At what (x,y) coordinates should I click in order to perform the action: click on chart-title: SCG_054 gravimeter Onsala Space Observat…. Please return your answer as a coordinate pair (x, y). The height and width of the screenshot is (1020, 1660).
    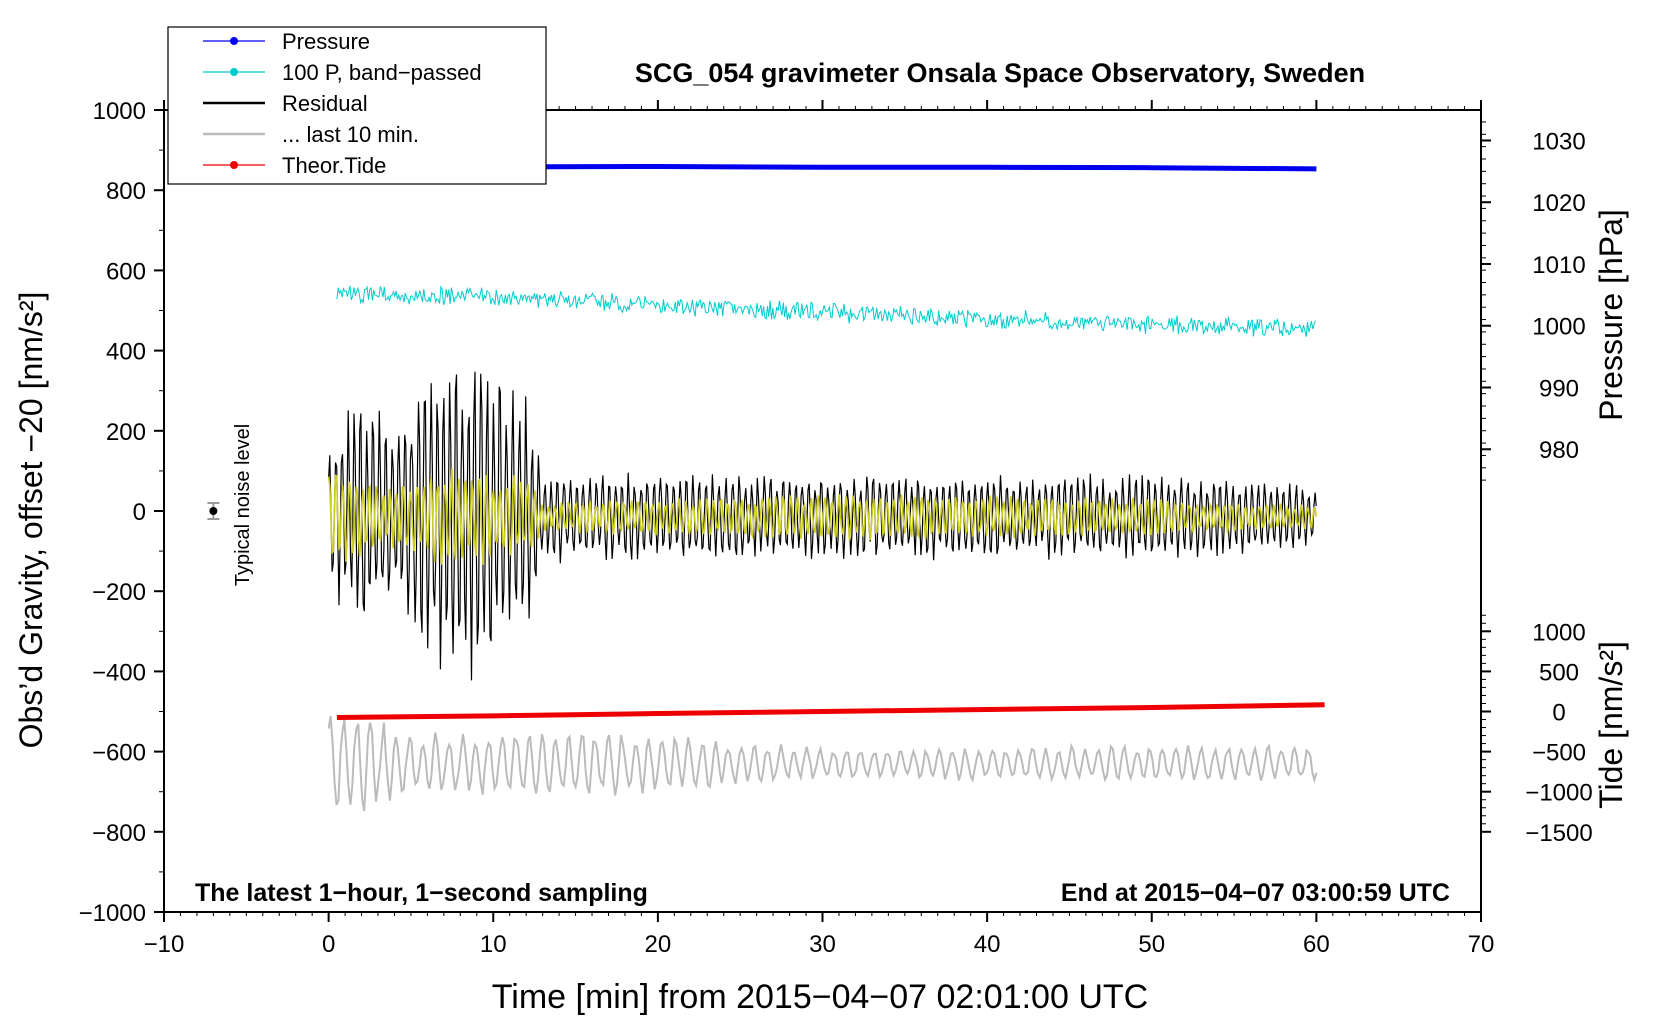
    Looking at the image, I should click on (1000, 73).